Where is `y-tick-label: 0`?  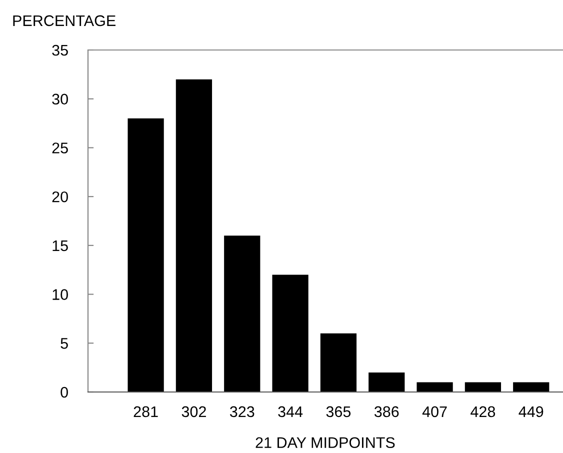
y-tick-label: 0 is located at coordinates (64, 392).